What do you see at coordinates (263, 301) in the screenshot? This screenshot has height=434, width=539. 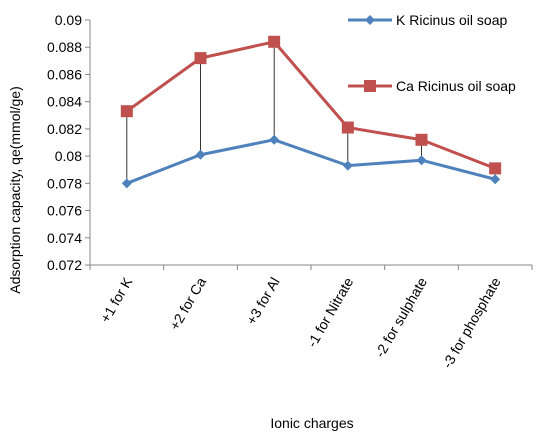 I see `x-tick-label: +3 for Al` at bounding box center [263, 301].